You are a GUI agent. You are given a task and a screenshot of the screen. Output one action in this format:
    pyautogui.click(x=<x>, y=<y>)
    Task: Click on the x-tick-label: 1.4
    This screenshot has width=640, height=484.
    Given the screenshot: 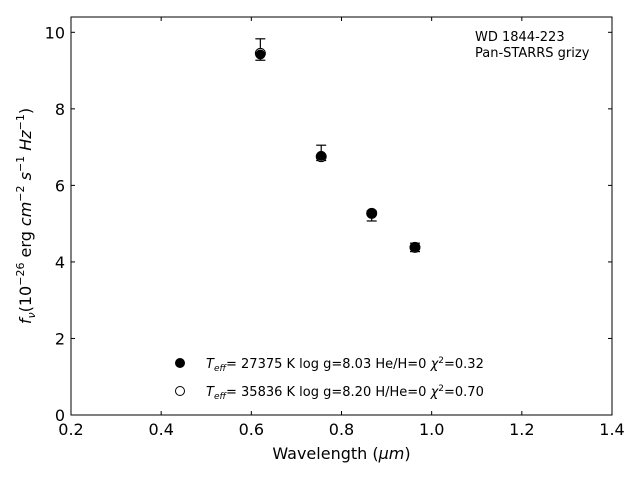 What is the action you would take?
    pyautogui.click(x=611, y=429)
    